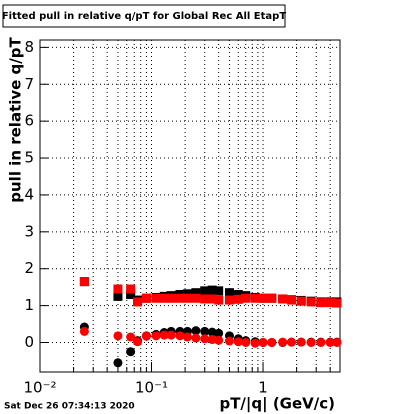 The height and width of the screenshot is (414, 400). Describe the element at coordinates (29, 194) in the screenshot. I see `y-tick-label: 4` at that location.